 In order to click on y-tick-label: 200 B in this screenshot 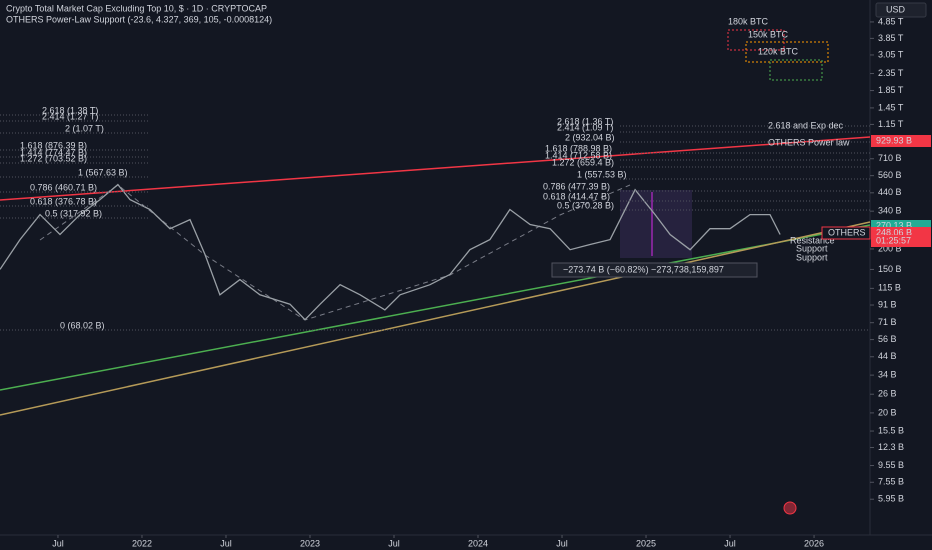, I will do `click(890, 248)`.